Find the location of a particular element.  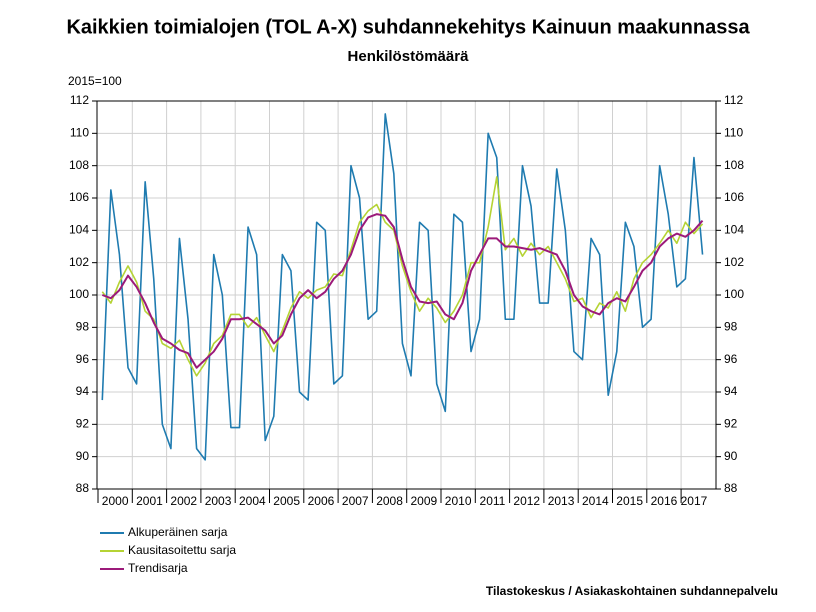

x-tick-label: 2006 is located at coordinates (321, 501).